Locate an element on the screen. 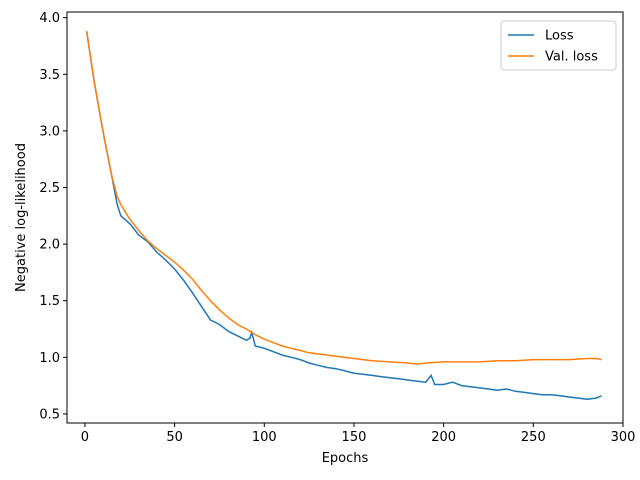 The image size is (640, 480). y-tick-label: 3.5 is located at coordinates (49, 75).